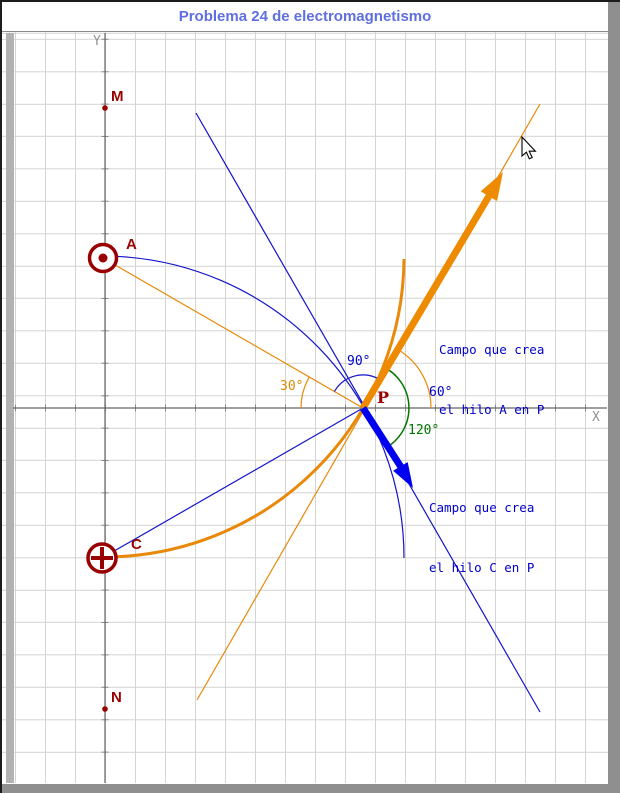  Describe the element at coordinates (1, 396) in the screenshot. I see `window-border-left` at that location.